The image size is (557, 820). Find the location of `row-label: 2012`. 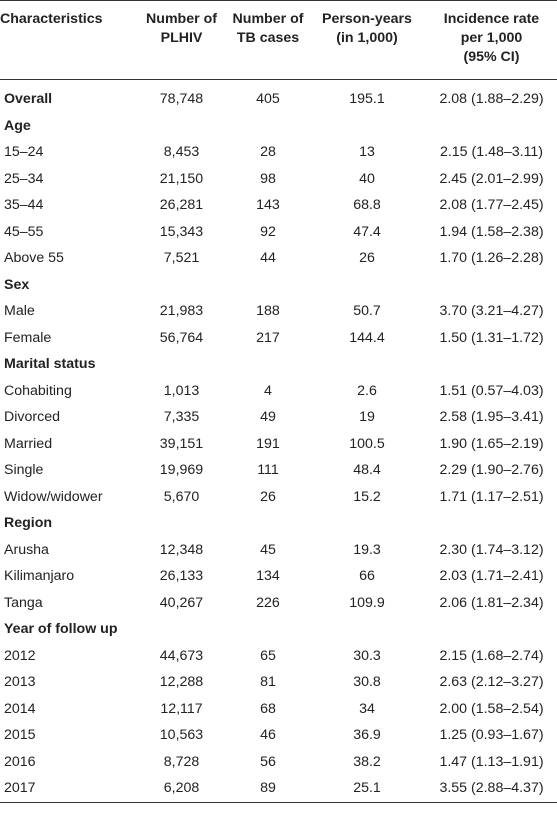

row-label: 2012 is located at coordinates (20, 655).